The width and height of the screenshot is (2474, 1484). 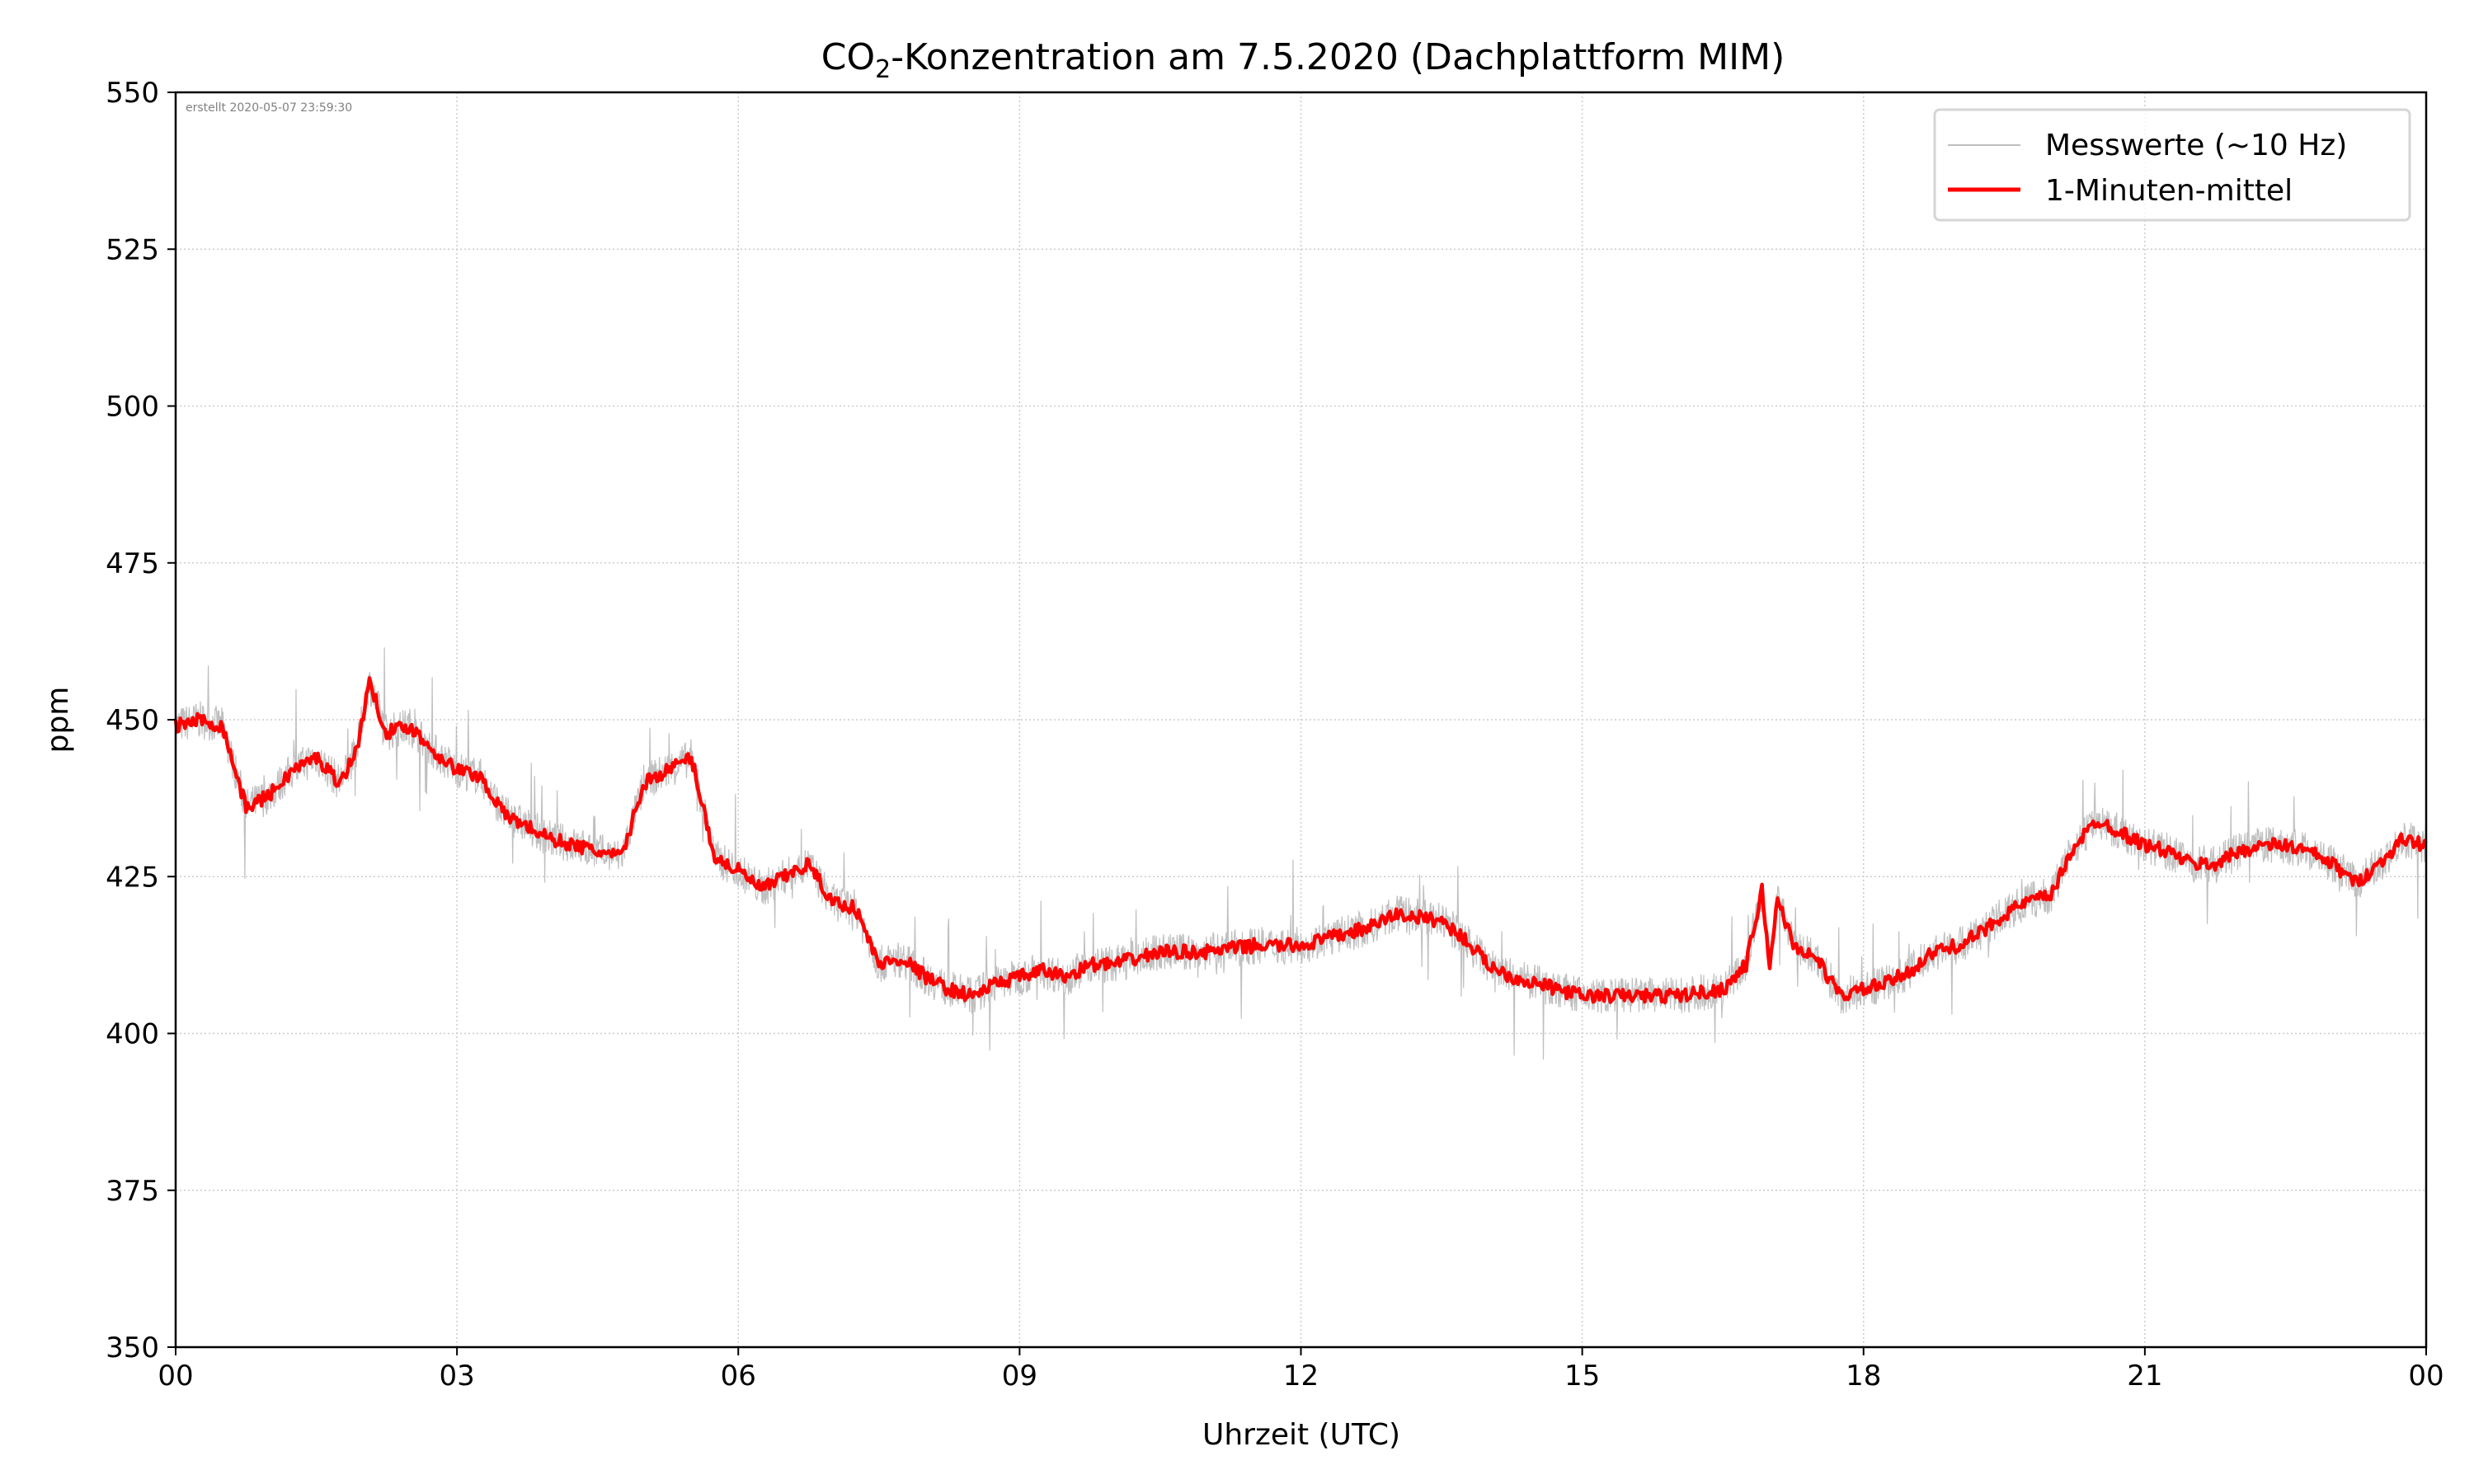 I want to click on y-axis-label: ppm, so click(x=58, y=720).